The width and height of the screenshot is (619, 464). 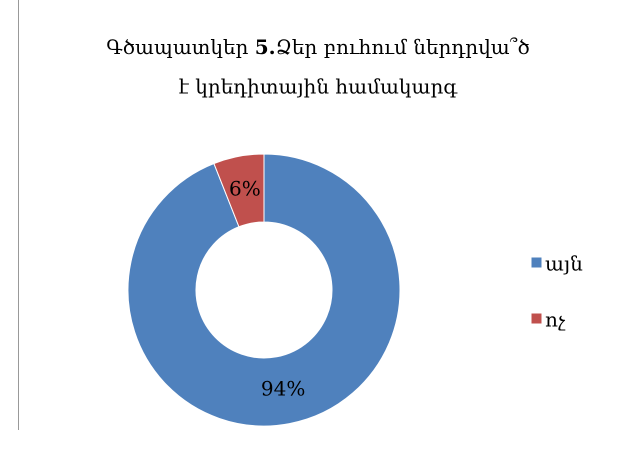 I want to click on chart-title: Գծապատկեր 5.Ձեր բուհում ներդրվա՞ծ, so click(x=318, y=47).